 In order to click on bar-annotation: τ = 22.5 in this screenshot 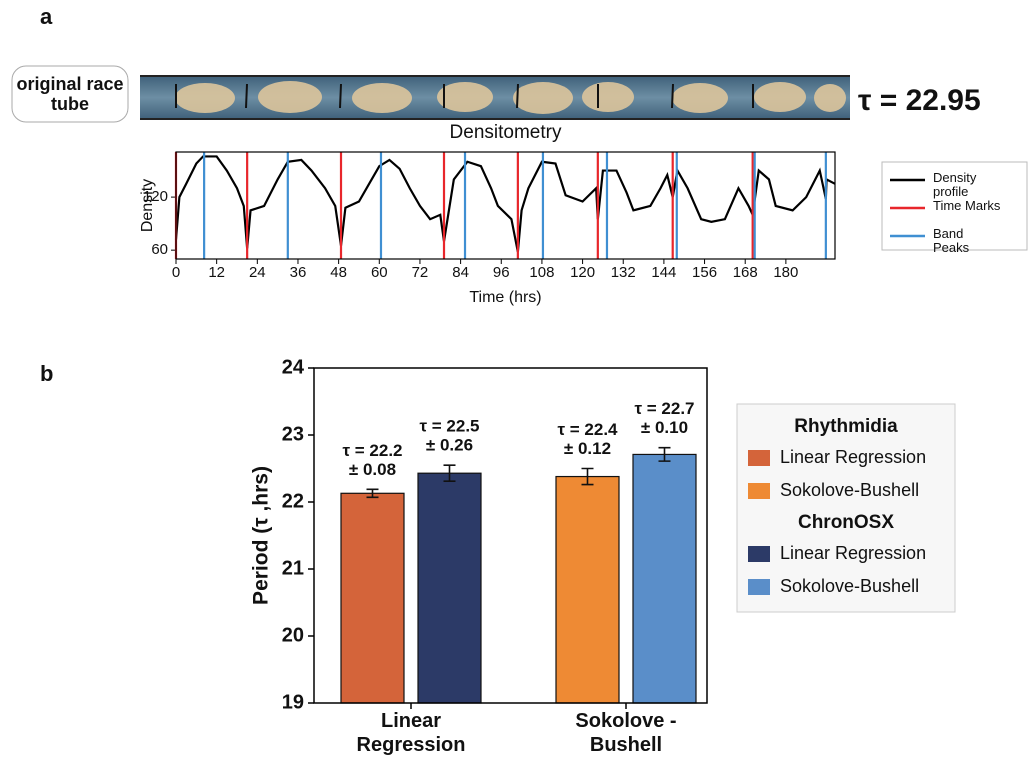, I will do `click(449, 426)`.